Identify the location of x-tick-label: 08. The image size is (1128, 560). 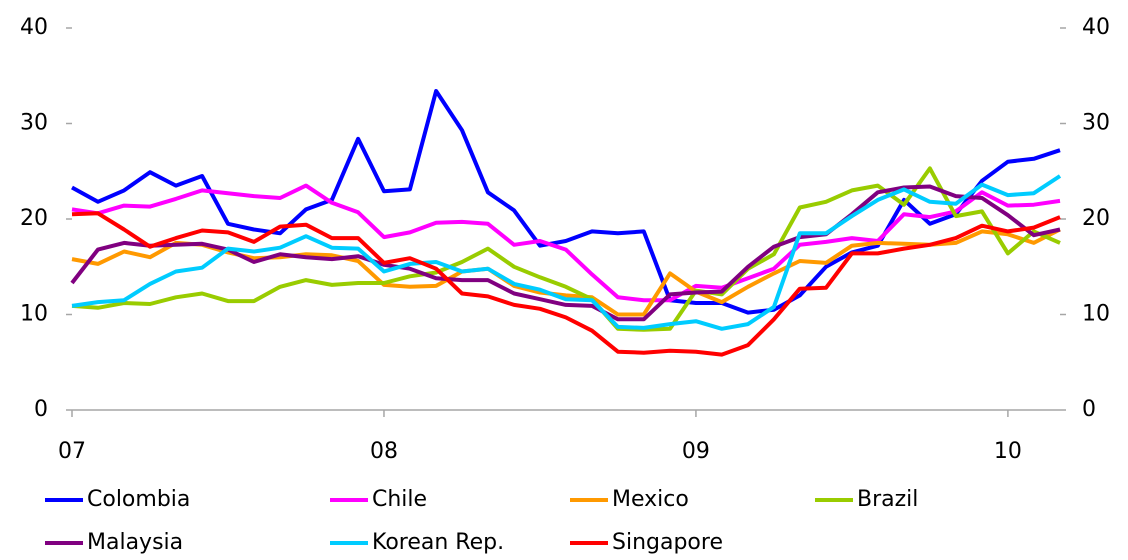
(384, 451).